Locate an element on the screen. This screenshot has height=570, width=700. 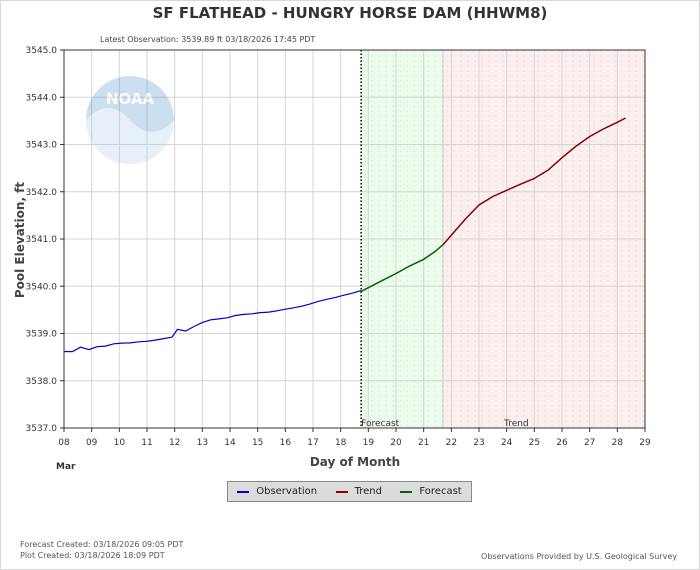
legend: Observation Trend Forecast is located at coordinates (349, 491).